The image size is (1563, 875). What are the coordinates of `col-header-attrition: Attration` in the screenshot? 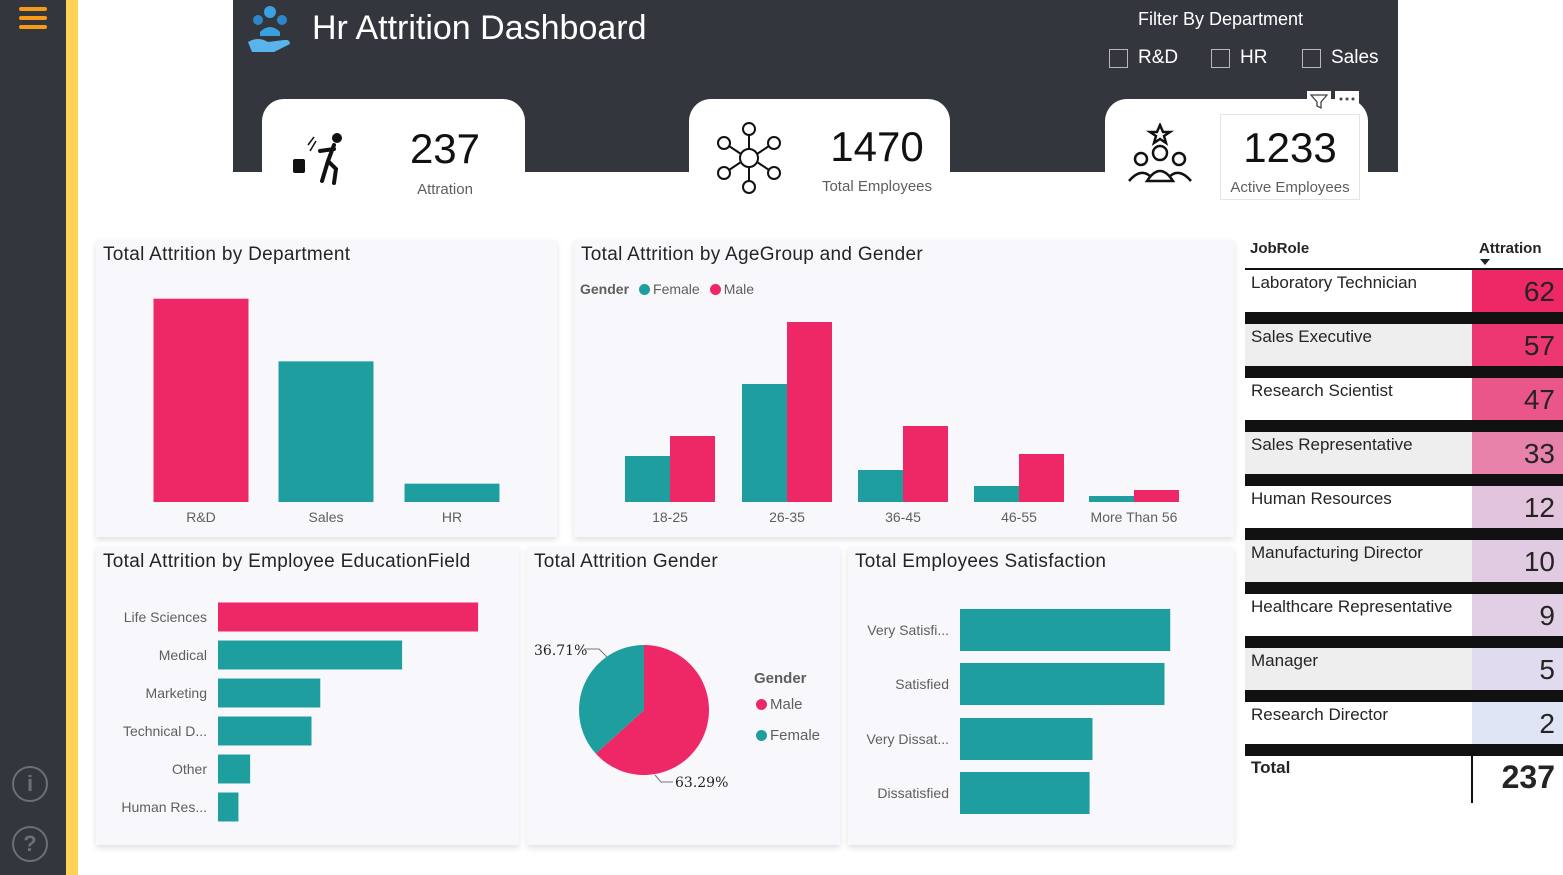 It's located at (1510, 248).